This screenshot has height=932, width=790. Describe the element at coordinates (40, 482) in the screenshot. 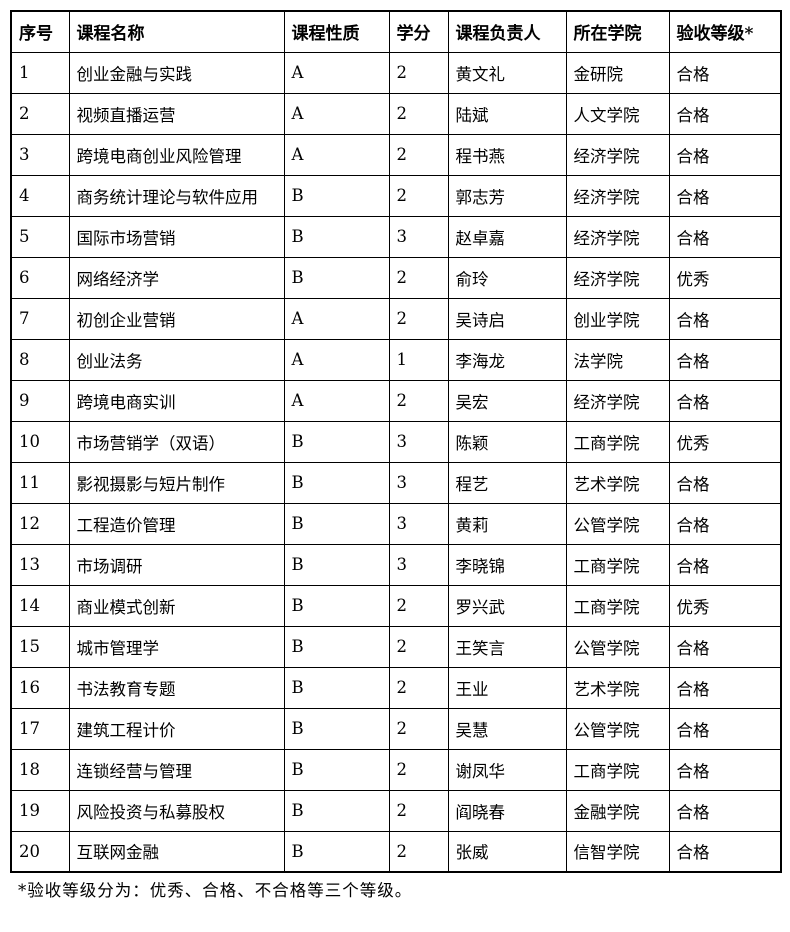

I see `cell-no: 11` at that location.